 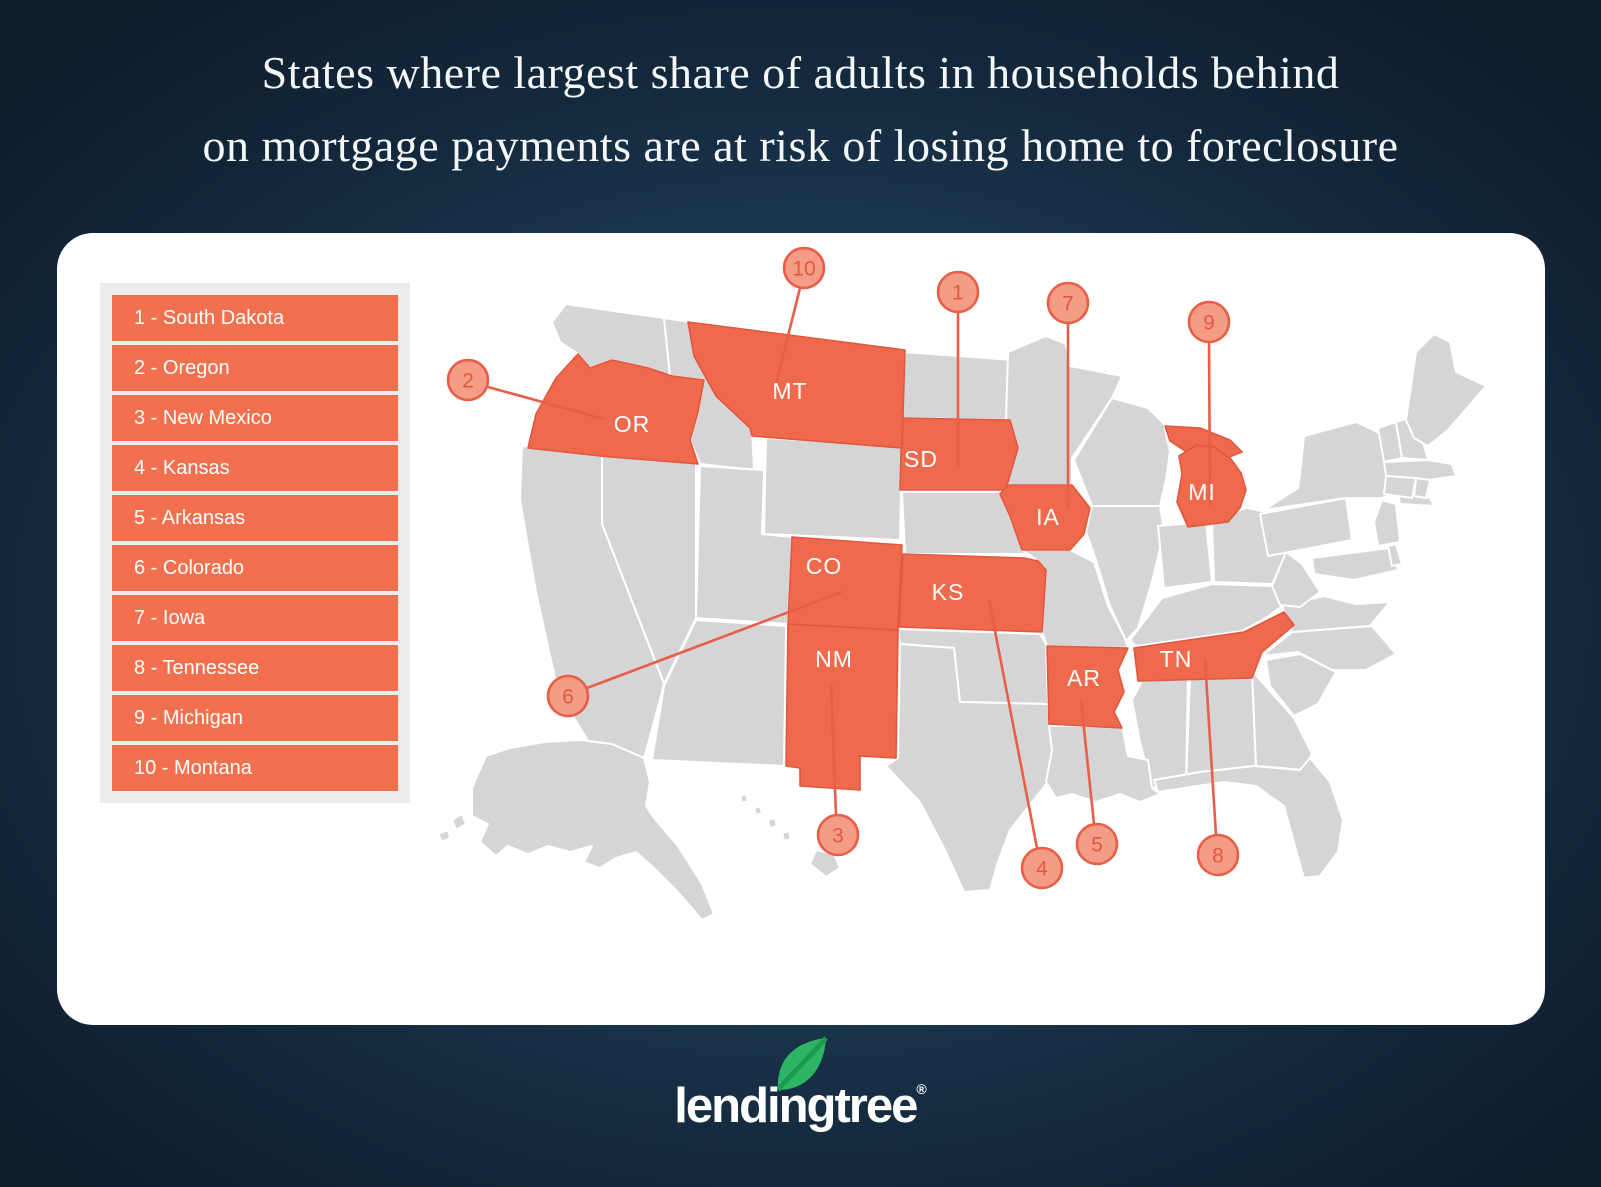 I want to click on callout-number-10: 10, so click(x=803, y=269).